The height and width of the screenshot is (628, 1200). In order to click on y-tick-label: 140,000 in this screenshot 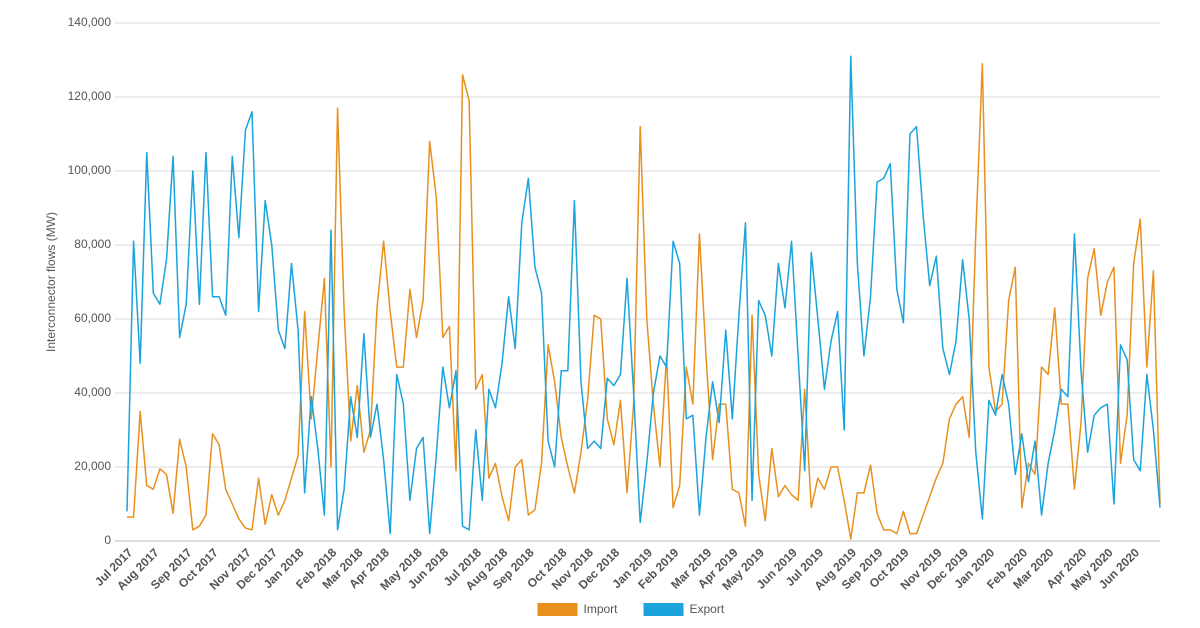, I will do `click(90, 22)`.